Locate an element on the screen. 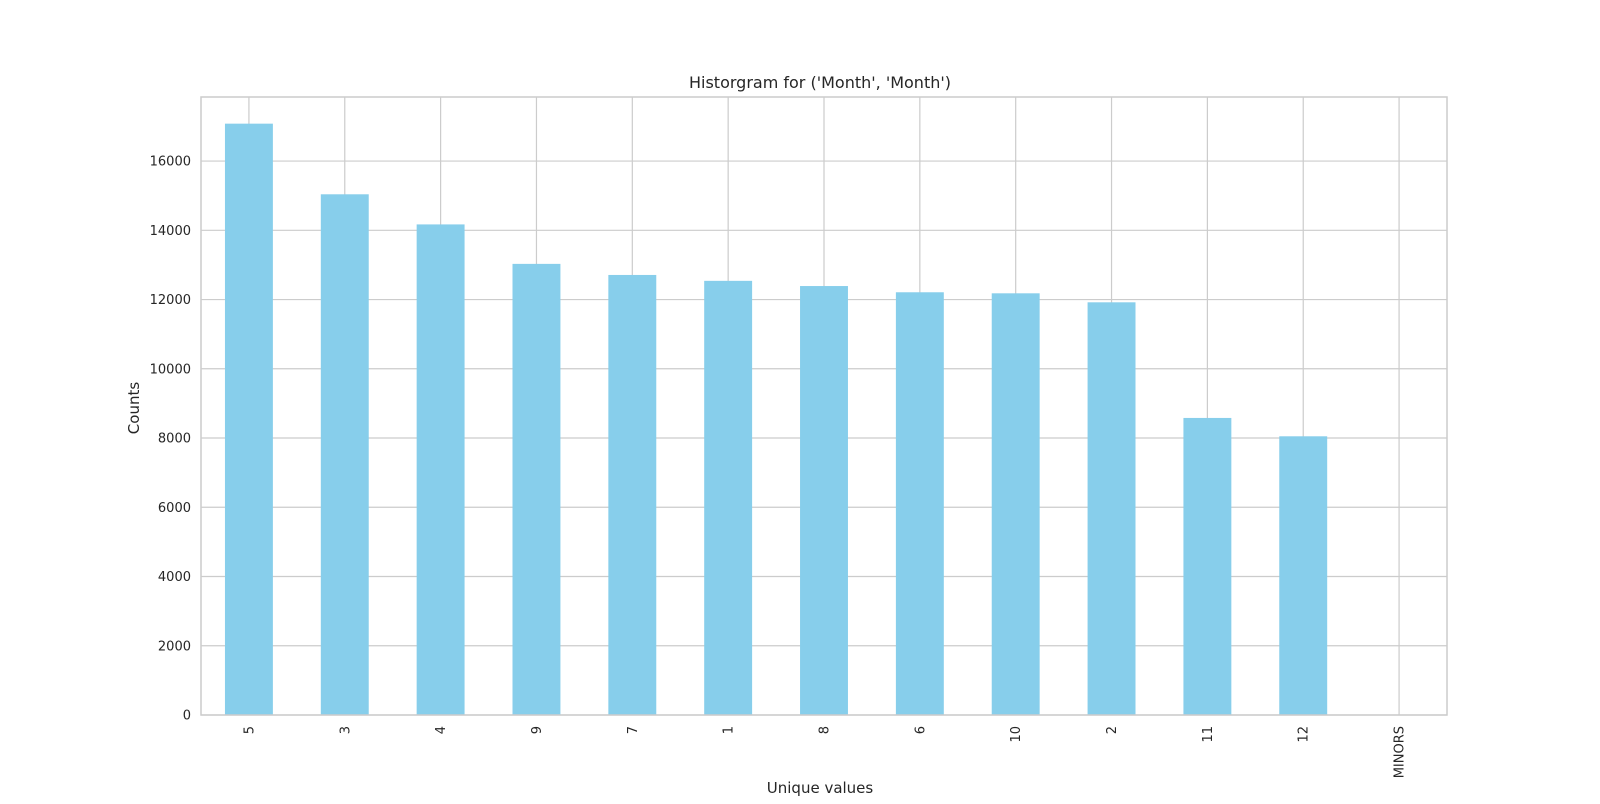 The image size is (1600, 804). x-tick-label: 6 is located at coordinates (920, 730).